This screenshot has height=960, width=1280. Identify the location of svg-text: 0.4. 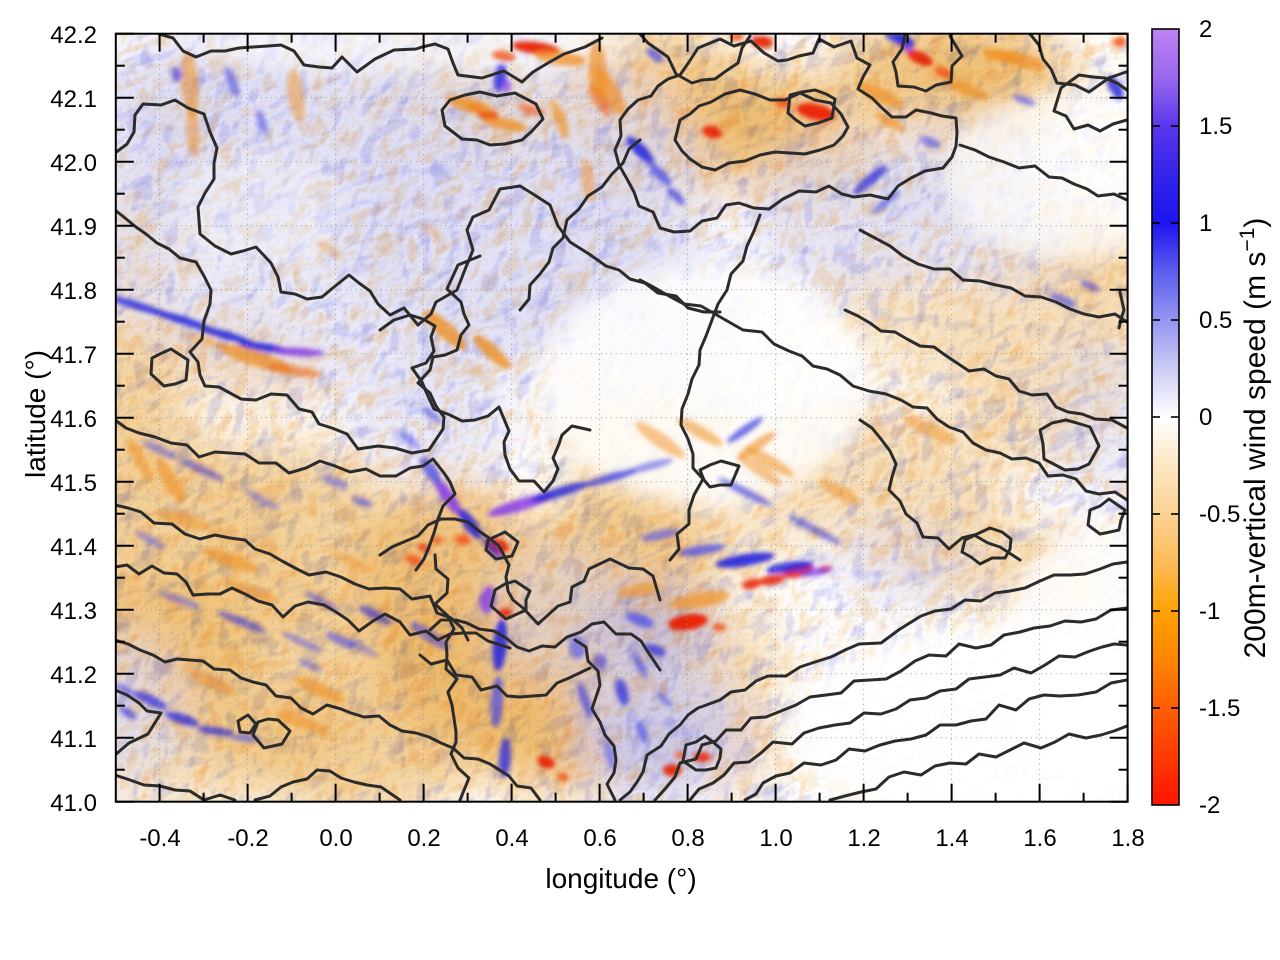
(511, 838).